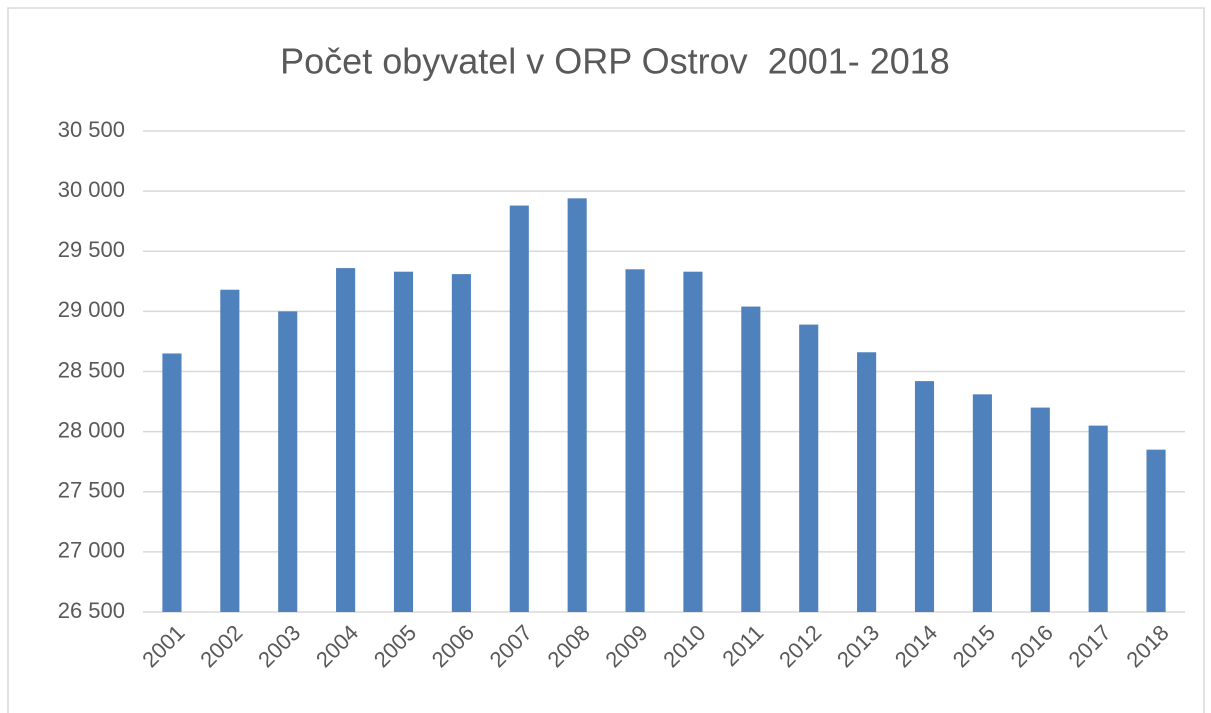 The image size is (1211, 713). What do you see at coordinates (91, 369) in the screenshot?
I see `y-tick-label: 28 500` at bounding box center [91, 369].